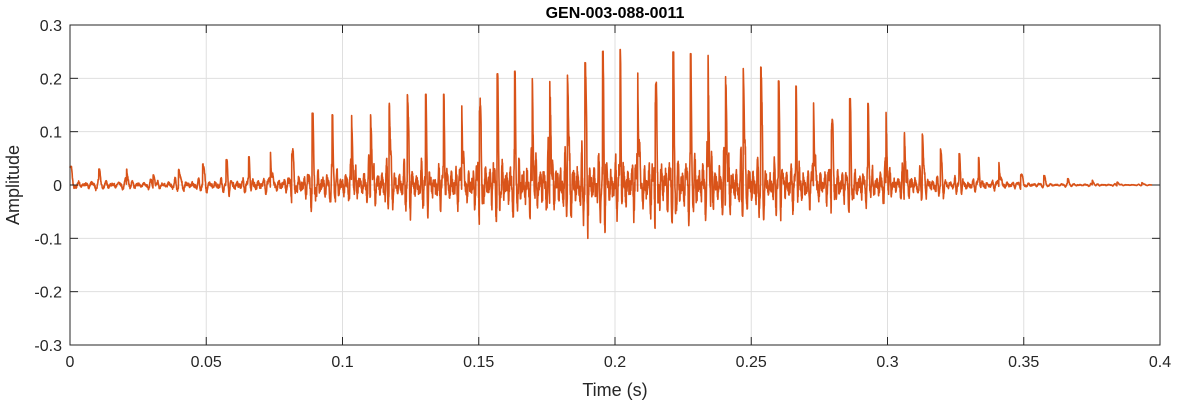  What do you see at coordinates (48, 293) in the screenshot?
I see `y-tick-label: -0.2` at bounding box center [48, 293].